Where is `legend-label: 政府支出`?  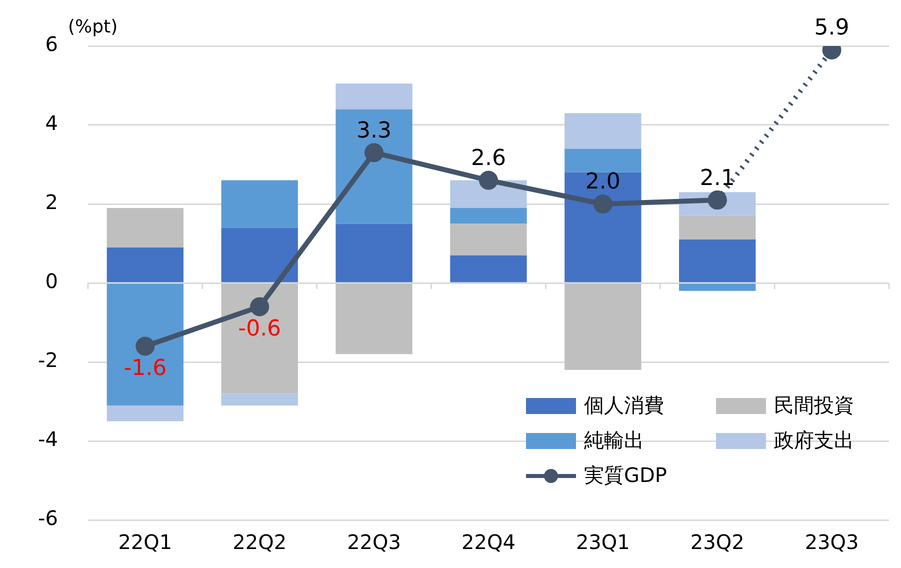 legend-label: 政府支出 is located at coordinates (814, 440).